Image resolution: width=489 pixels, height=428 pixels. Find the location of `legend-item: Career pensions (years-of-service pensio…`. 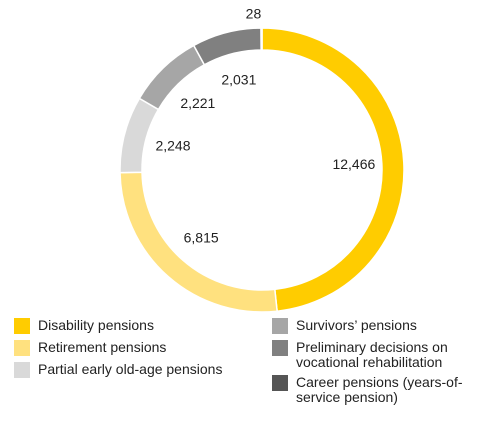

legend-item: Career pensions (years-of-service pensio… is located at coordinates (377, 390).